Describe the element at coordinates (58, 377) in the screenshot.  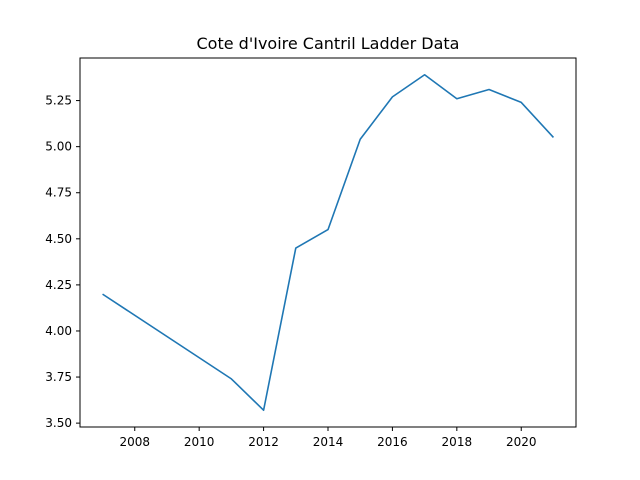
I see `y-tick-label: 3.75` at that location.